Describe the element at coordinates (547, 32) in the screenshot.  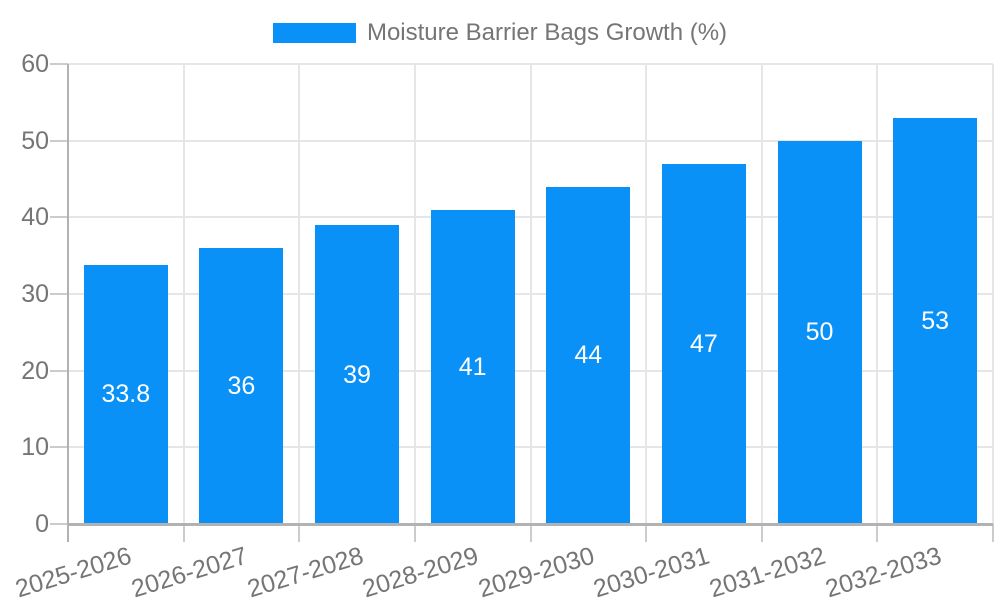
I see `legend-label: Moisture Barrier Bags Growth (%)` at that location.